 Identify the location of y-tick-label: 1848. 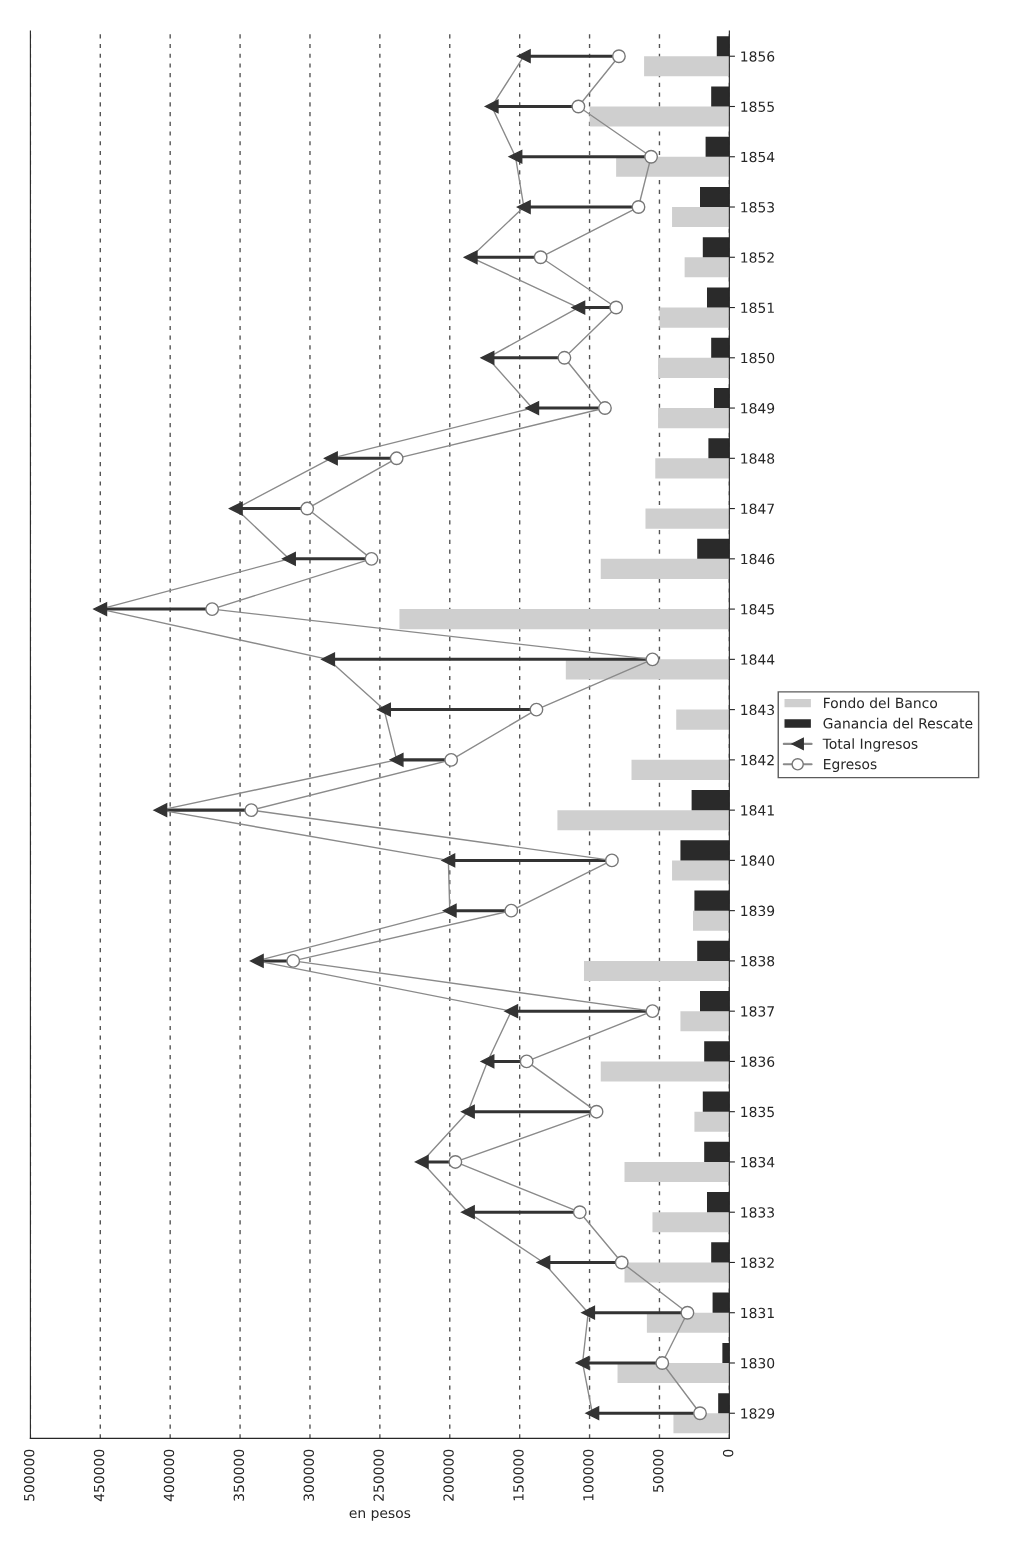
(758, 458).